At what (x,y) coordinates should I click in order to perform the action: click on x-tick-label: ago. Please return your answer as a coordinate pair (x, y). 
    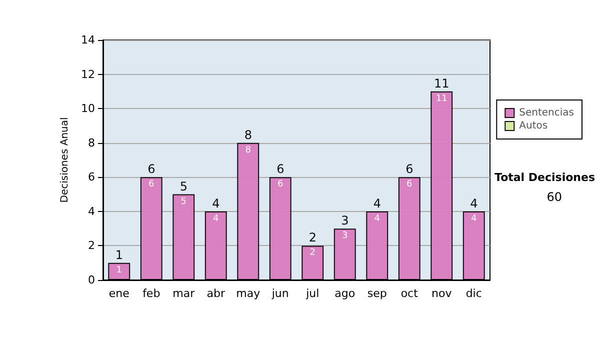
    Looking at the image, I should click on (345, 293).